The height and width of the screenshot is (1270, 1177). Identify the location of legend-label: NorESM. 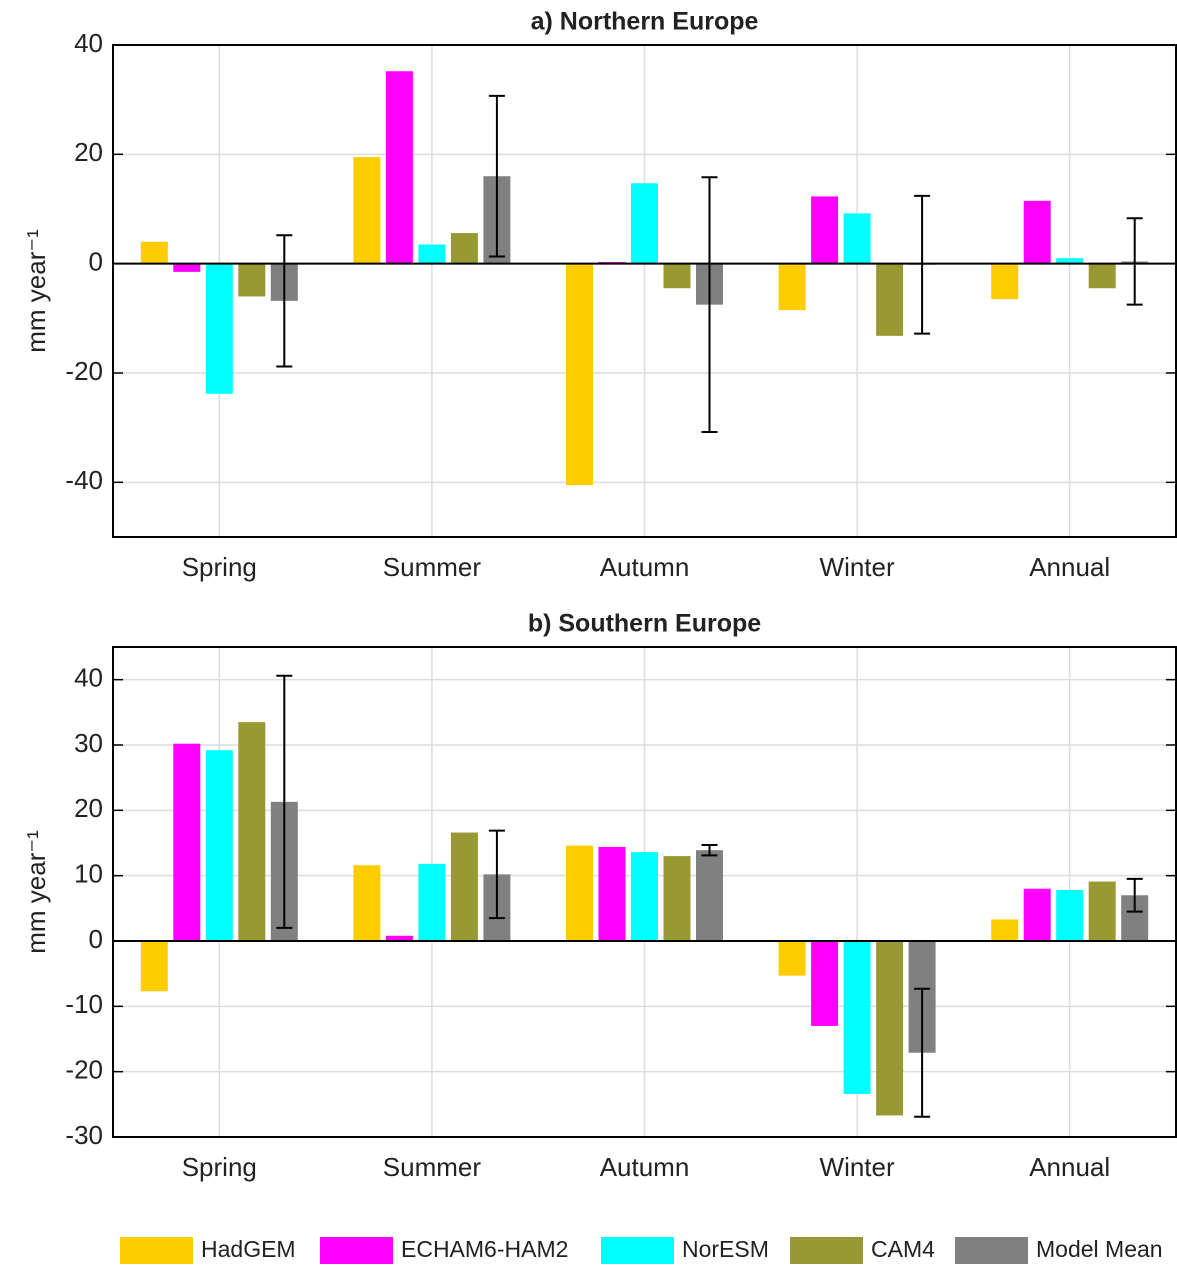
(725, 1249).